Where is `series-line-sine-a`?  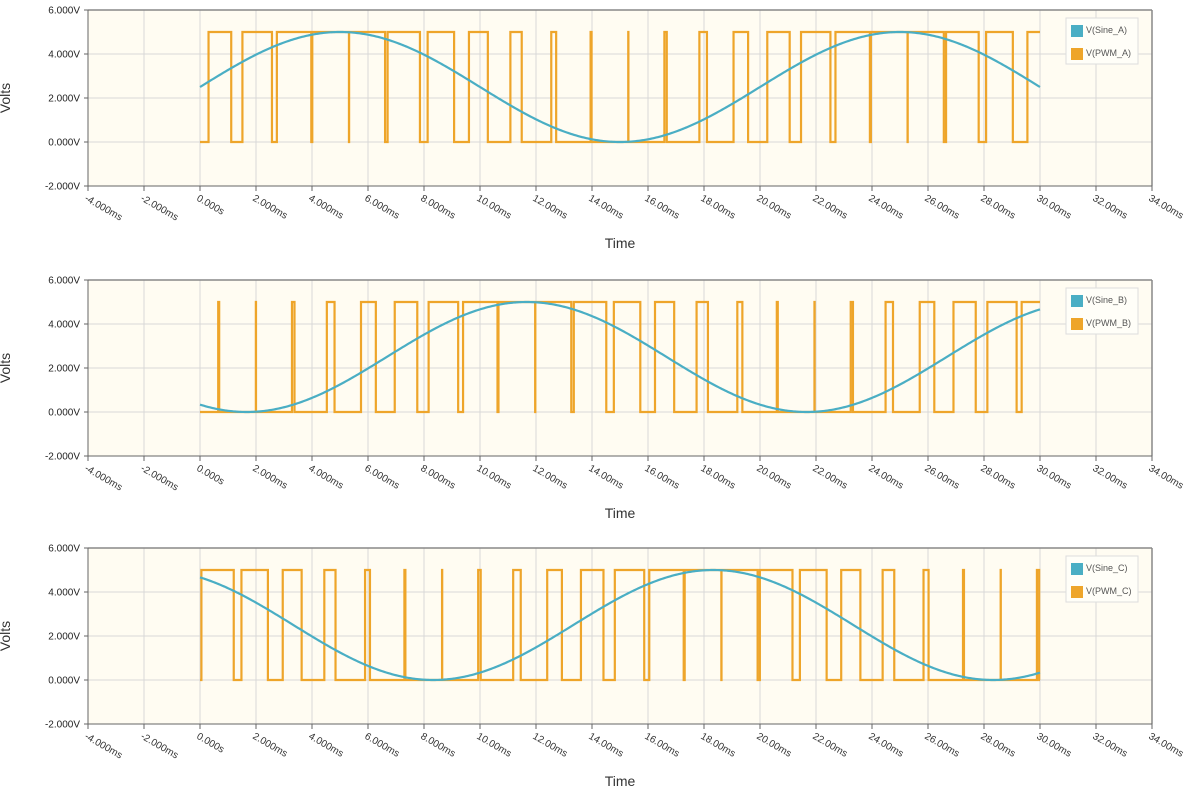
series-line-sine-a is located at coordinates (620, 87).